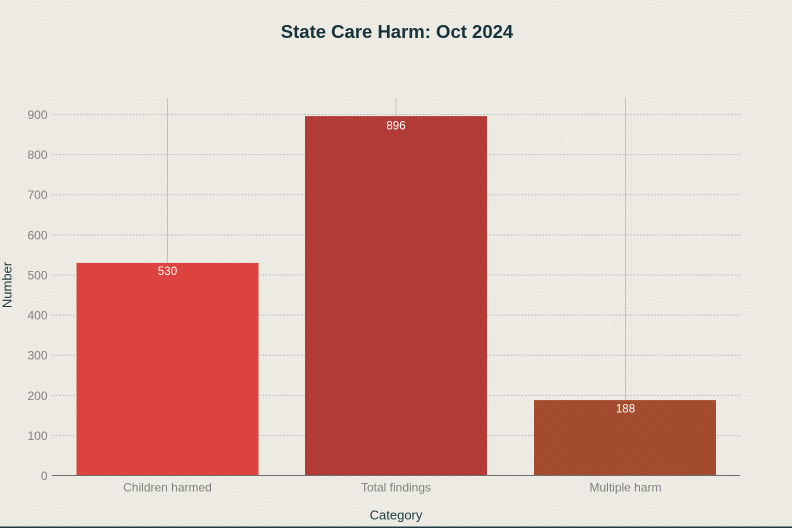  I want to click on svg-text: Category, so click(396, 515).